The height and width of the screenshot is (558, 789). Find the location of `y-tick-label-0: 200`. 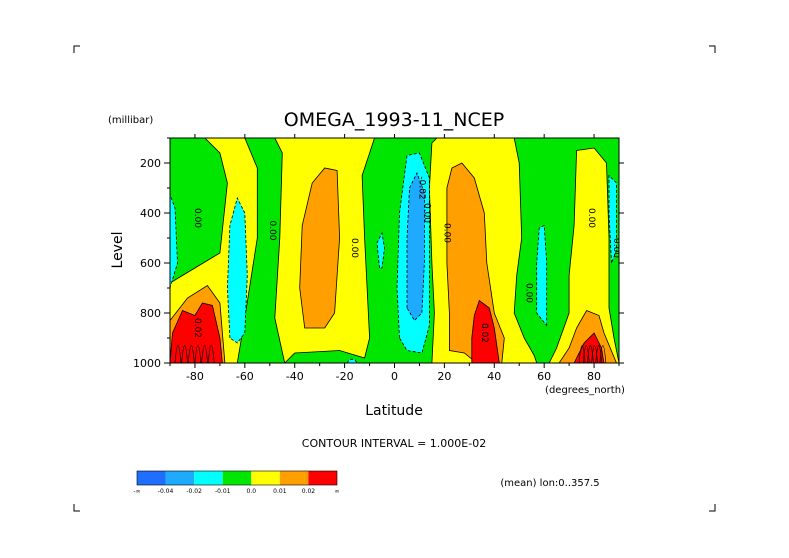

y-tick-label-0: 200 is located at coordinates (150, 163).